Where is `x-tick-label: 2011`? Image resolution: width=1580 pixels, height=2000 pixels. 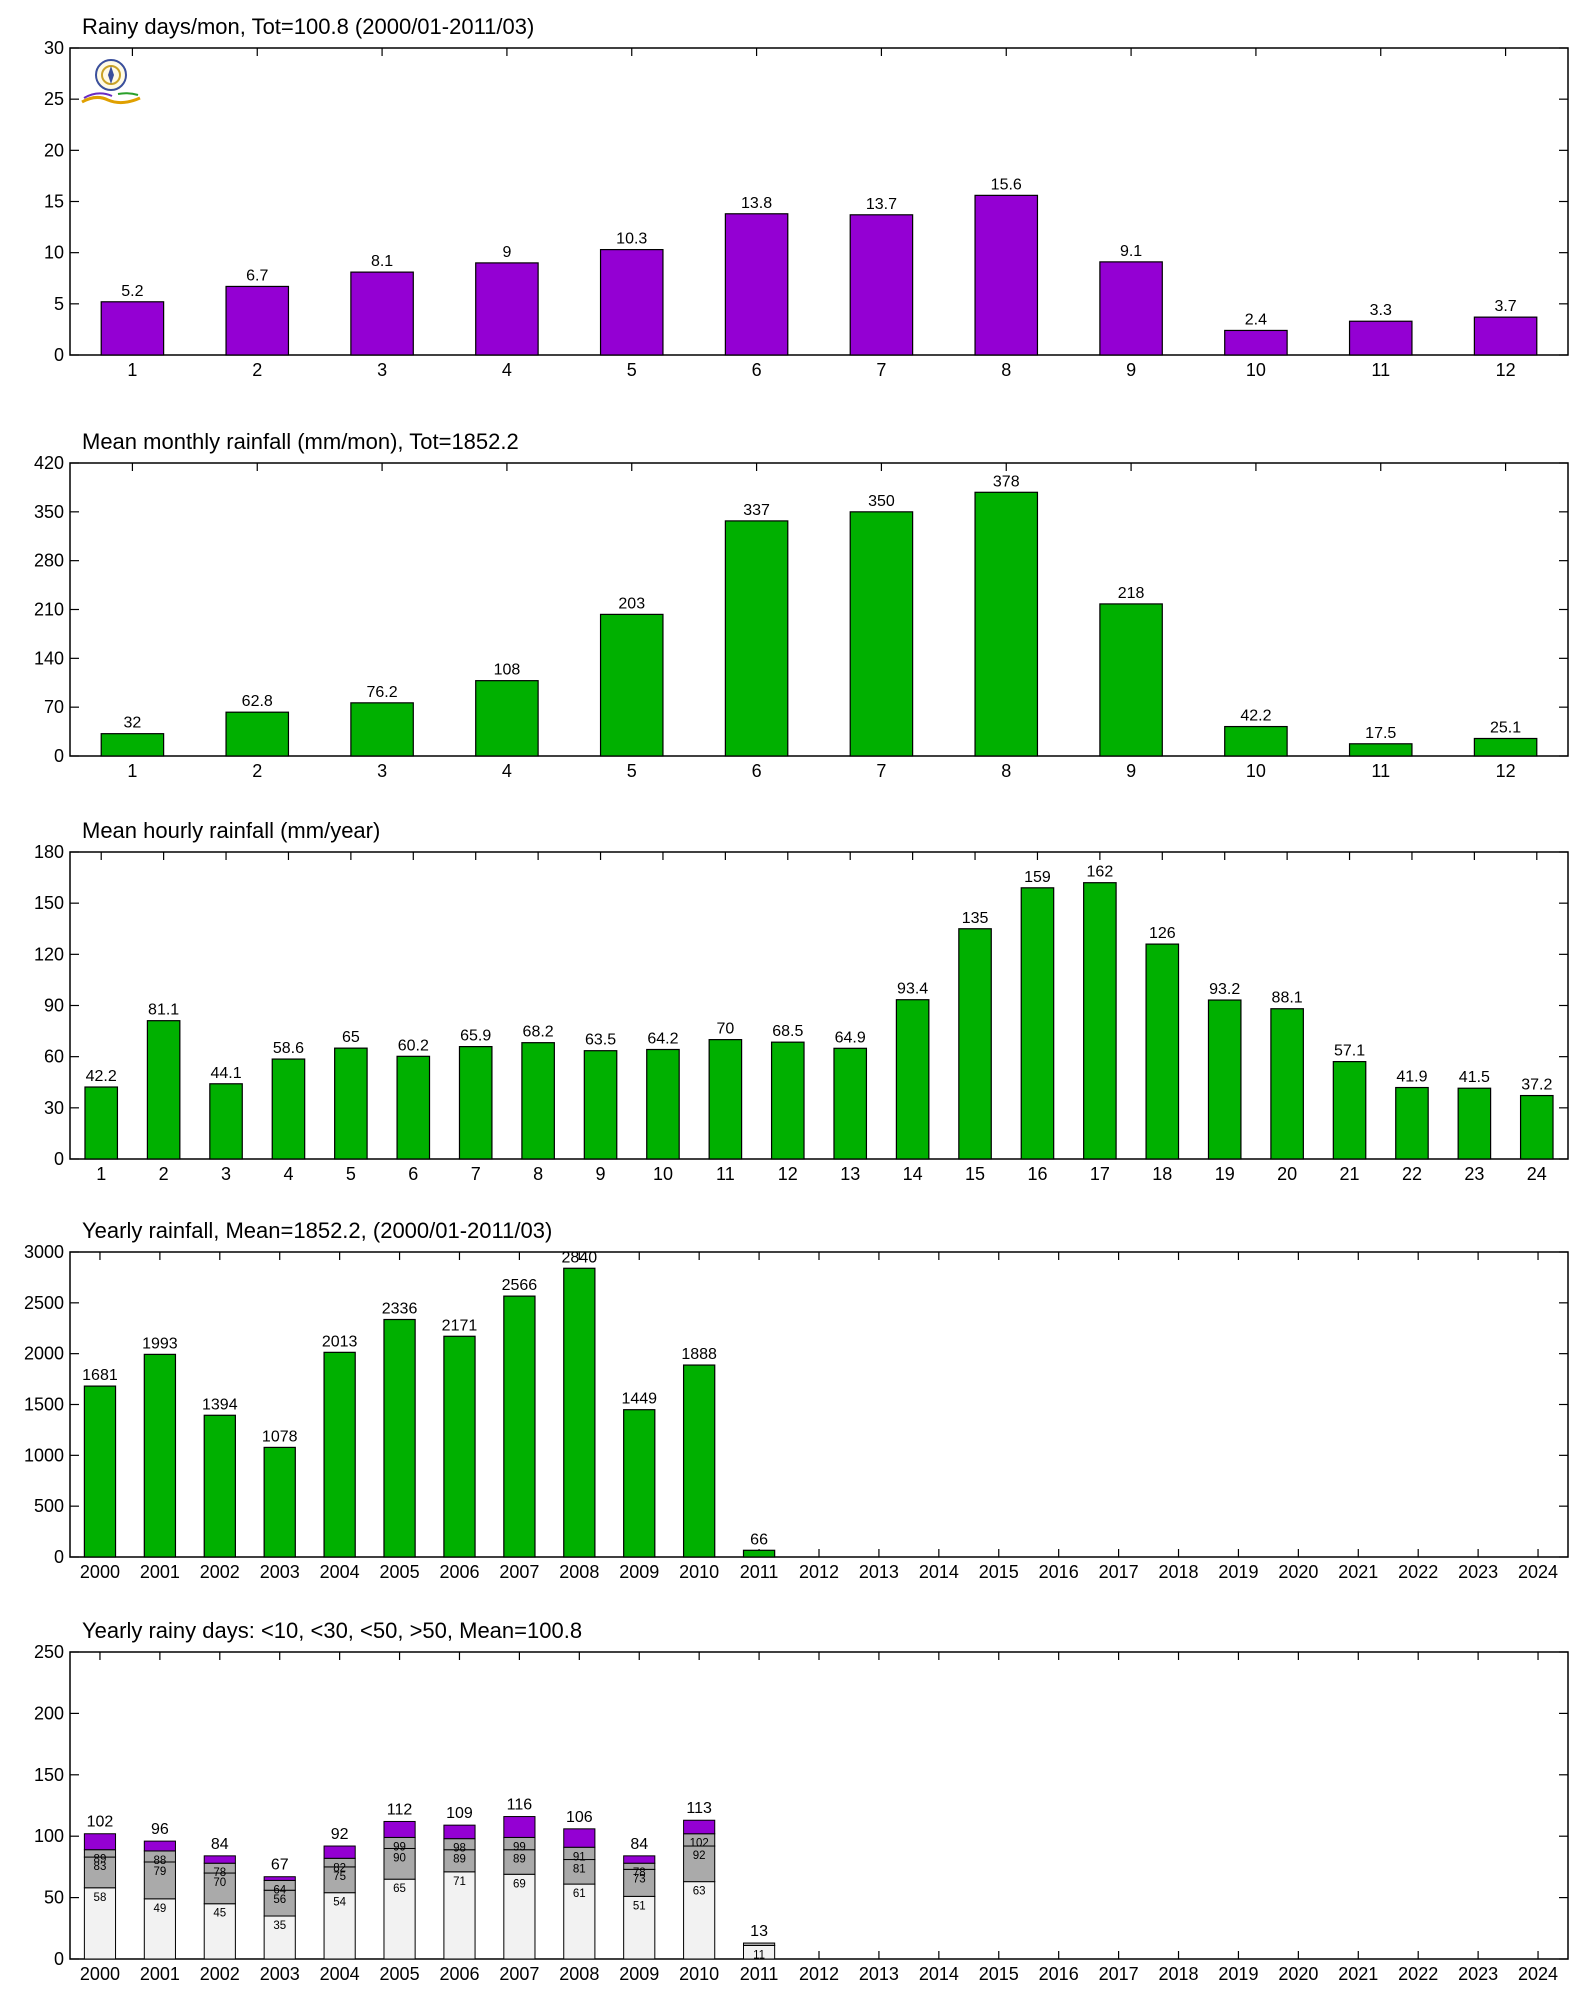 x-tick-label: 2011 is located at coordinates (759, 1572).